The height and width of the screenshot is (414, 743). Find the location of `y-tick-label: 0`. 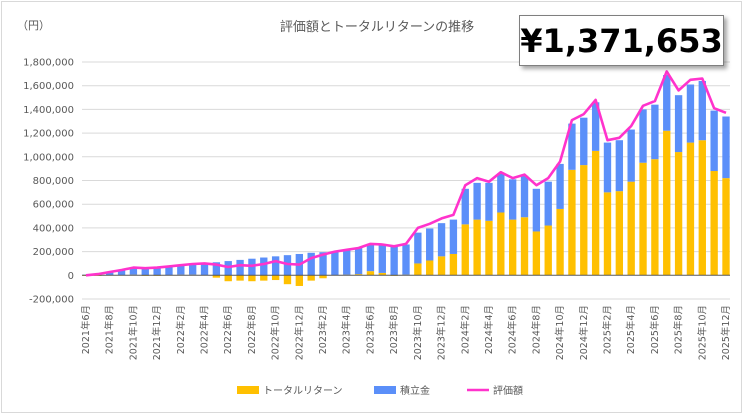

y-tick-label: 0 is located at coordinates (71, 276).